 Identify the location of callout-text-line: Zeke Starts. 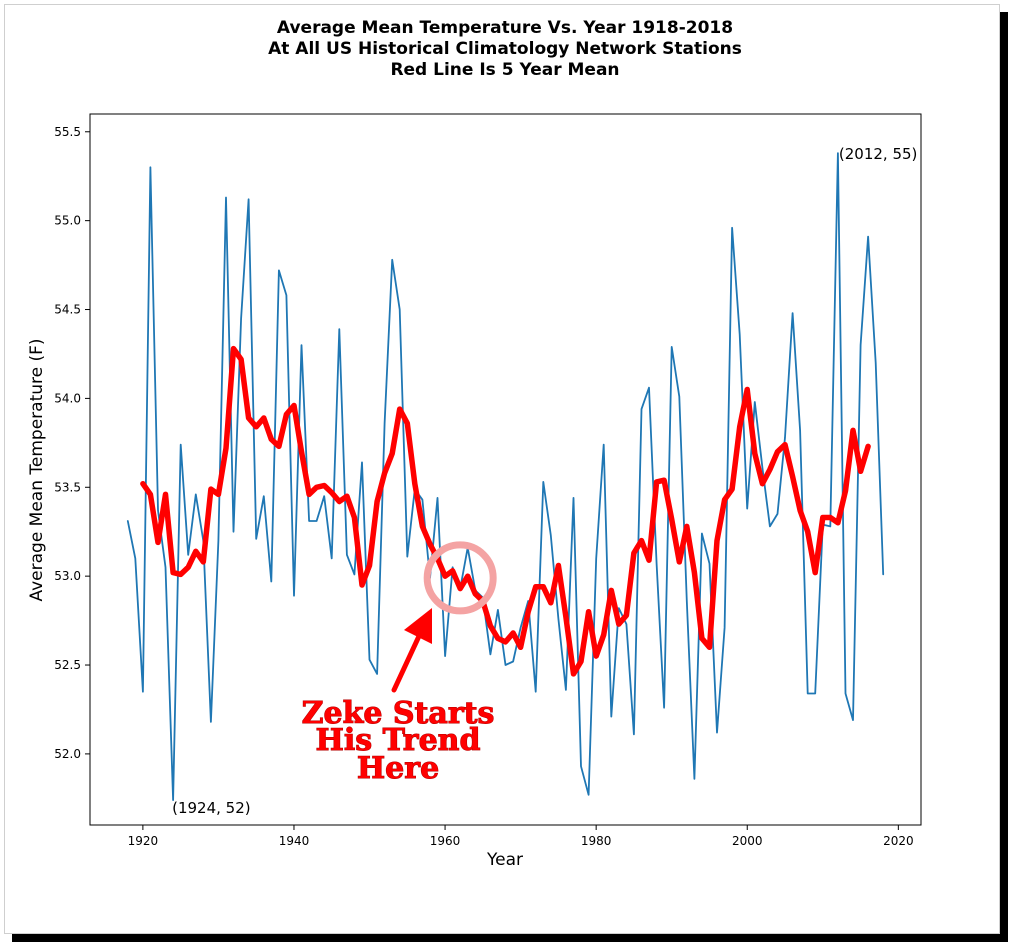
(398, 713).